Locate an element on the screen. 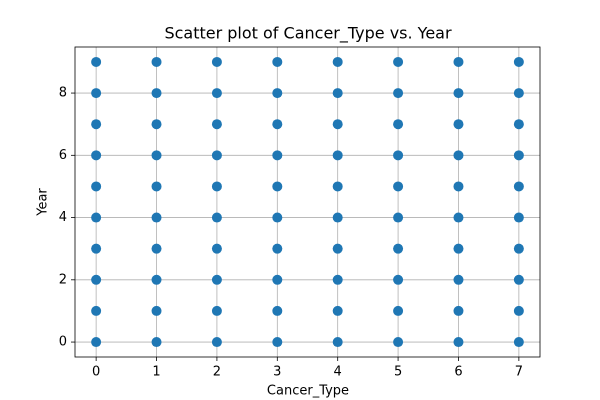  x-tick-label: 2 is located at coordinates (217, 372).